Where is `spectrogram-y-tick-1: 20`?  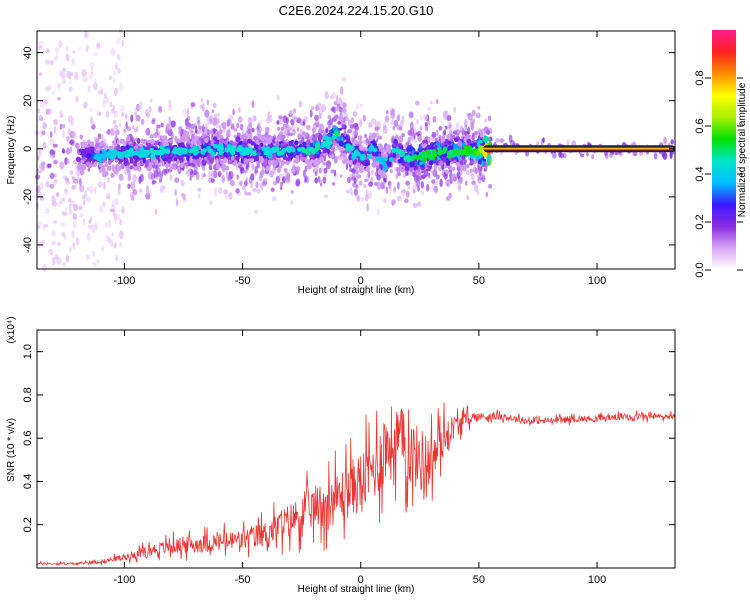 spectrogram-y-tick-1: 20 is located at coordinates (28, 101).